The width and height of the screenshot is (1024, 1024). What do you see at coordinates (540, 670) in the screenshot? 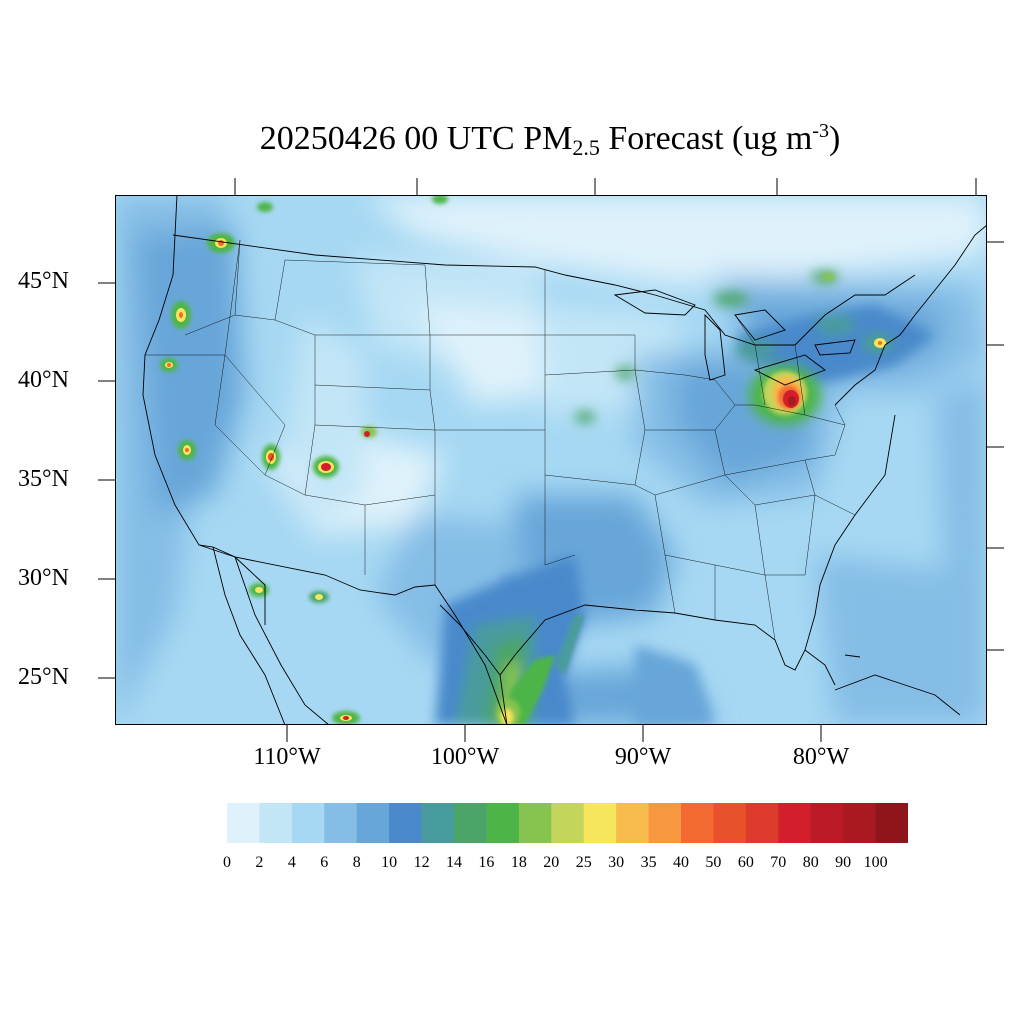
I see `texas-coast-core` at bounding box center [540, 670].